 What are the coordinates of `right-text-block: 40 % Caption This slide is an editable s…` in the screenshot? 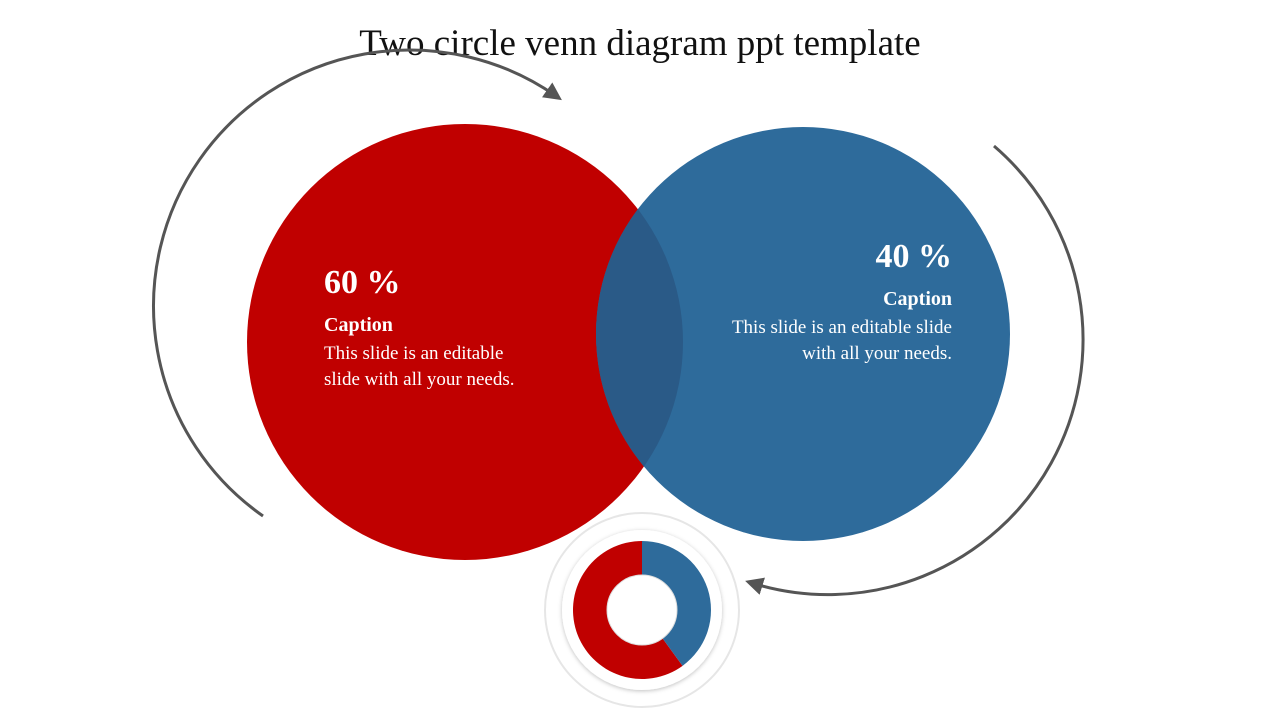 It's located at (837, 302).